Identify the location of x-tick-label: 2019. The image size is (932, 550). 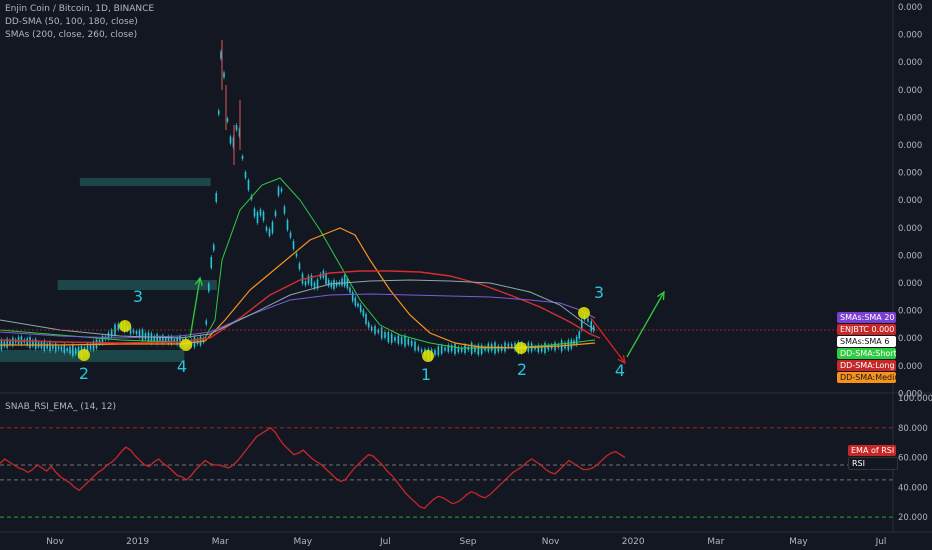
(137, 542).